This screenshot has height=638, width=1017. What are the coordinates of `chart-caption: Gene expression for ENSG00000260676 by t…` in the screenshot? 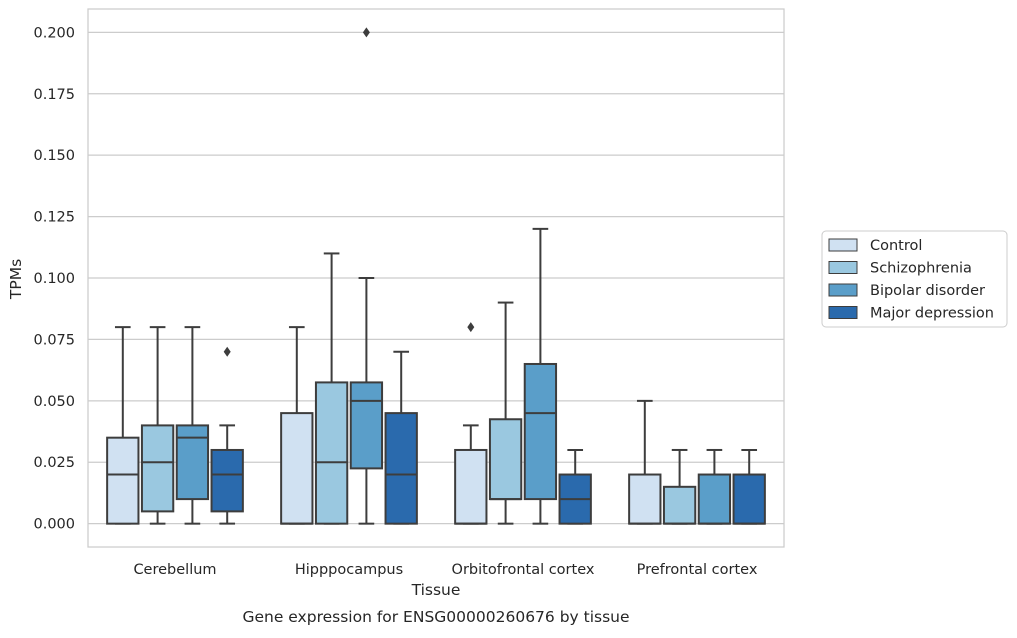 It's located at (435, 617).